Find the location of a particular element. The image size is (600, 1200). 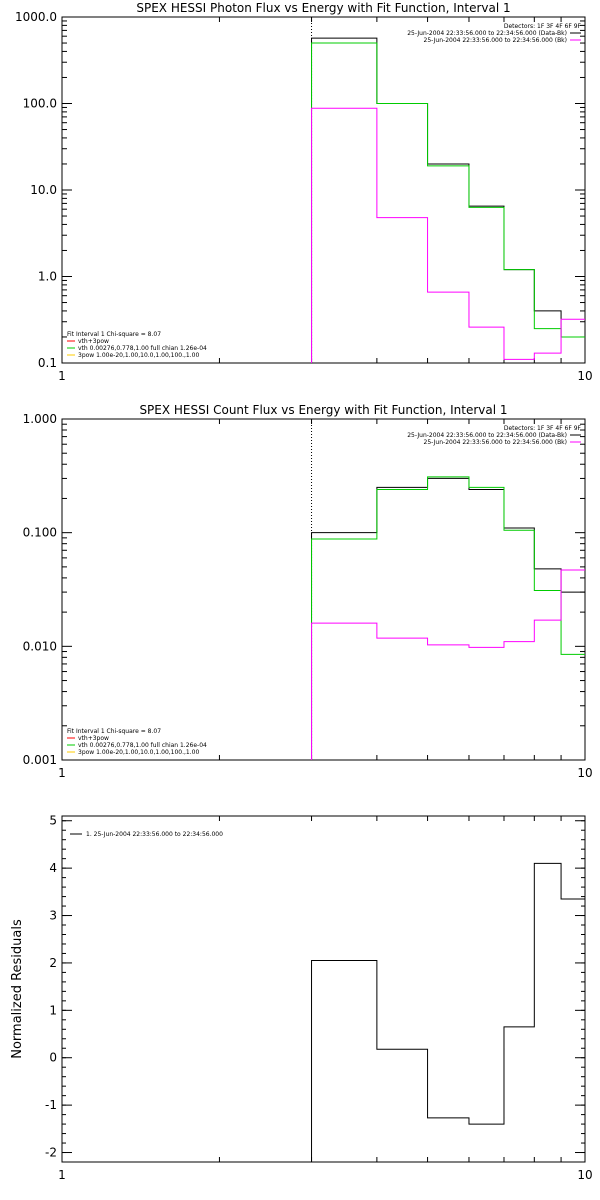

y-axis-label: Normalized Residuals is located at coordinates (17, 989).